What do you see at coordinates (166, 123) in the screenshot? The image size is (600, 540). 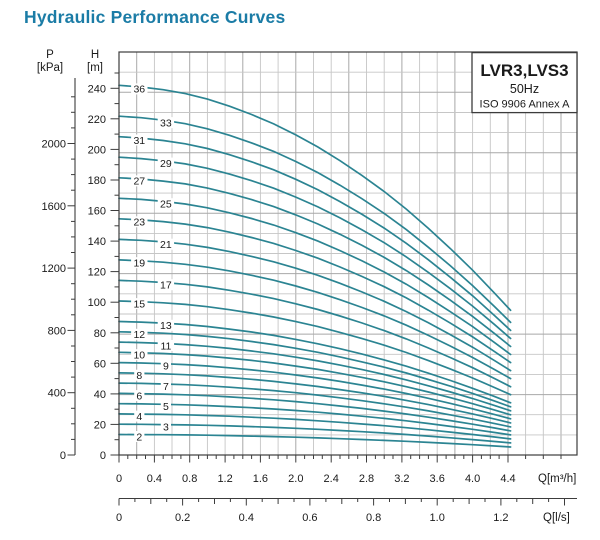 I see `curve-label-33: 33` at bounding box center [166, 123].